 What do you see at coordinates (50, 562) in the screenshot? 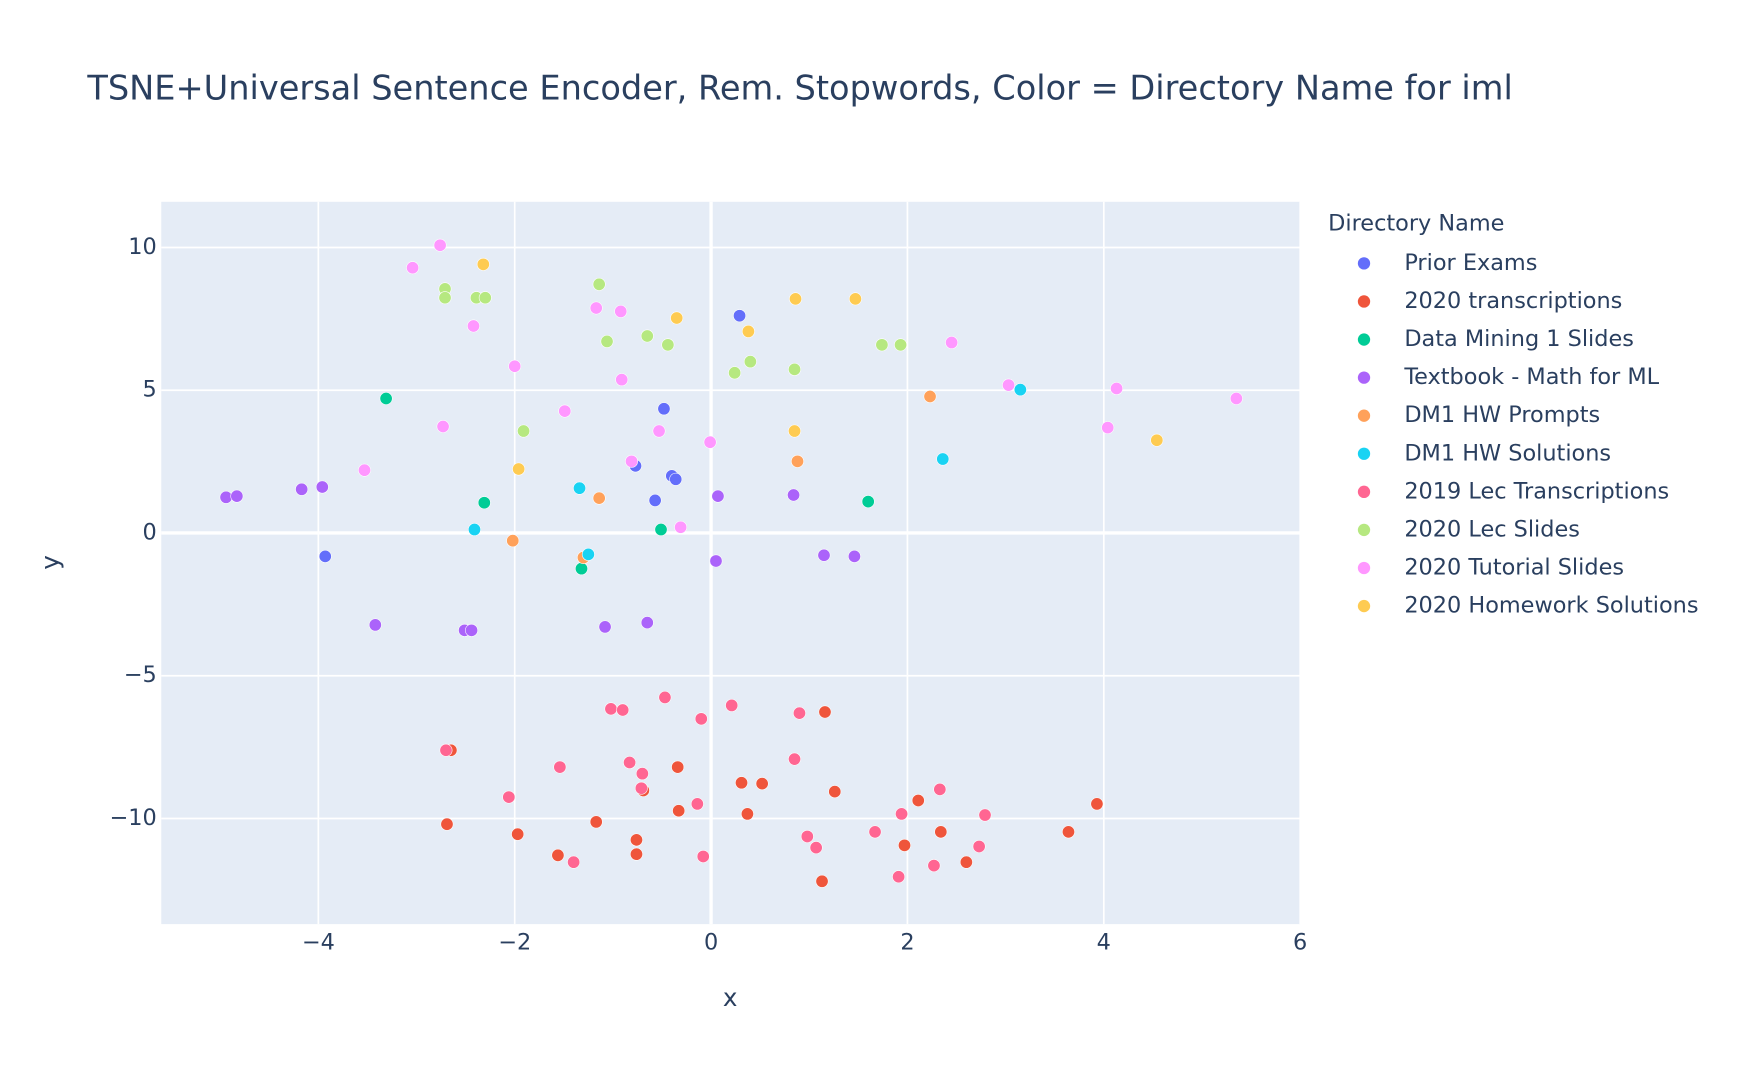
I see `y-axis-title: y` at bounding box center [50, 562].